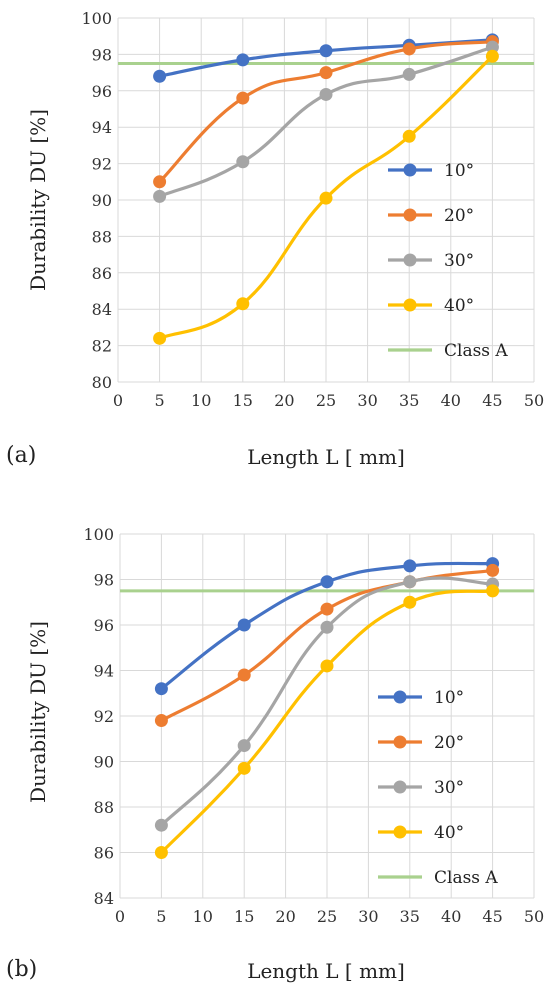 The image size is (550, 998). What do you see at coordinates (431, 216) in the screenshot?
I see `legend-item: 20°` at bounding box center [431, 216].